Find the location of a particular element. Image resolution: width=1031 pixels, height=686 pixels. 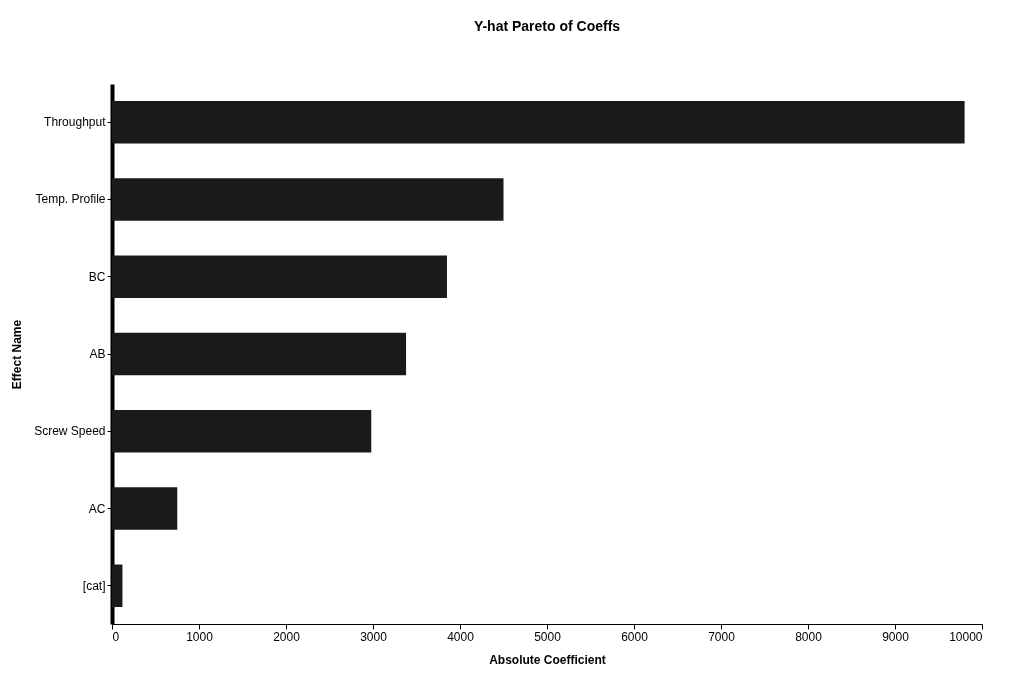

x-tick-label: 6000 is located at coordinates (635, 636).